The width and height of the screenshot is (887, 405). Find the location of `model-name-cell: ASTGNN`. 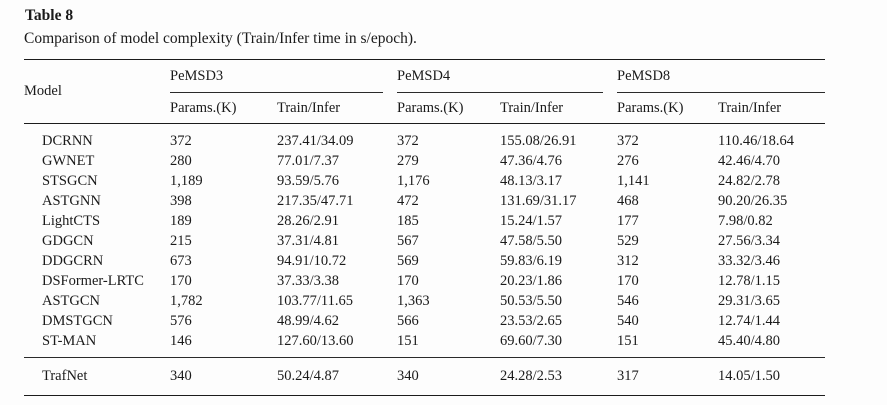

model-name-cell: ASTGNN is located at coordinates (71, 201).